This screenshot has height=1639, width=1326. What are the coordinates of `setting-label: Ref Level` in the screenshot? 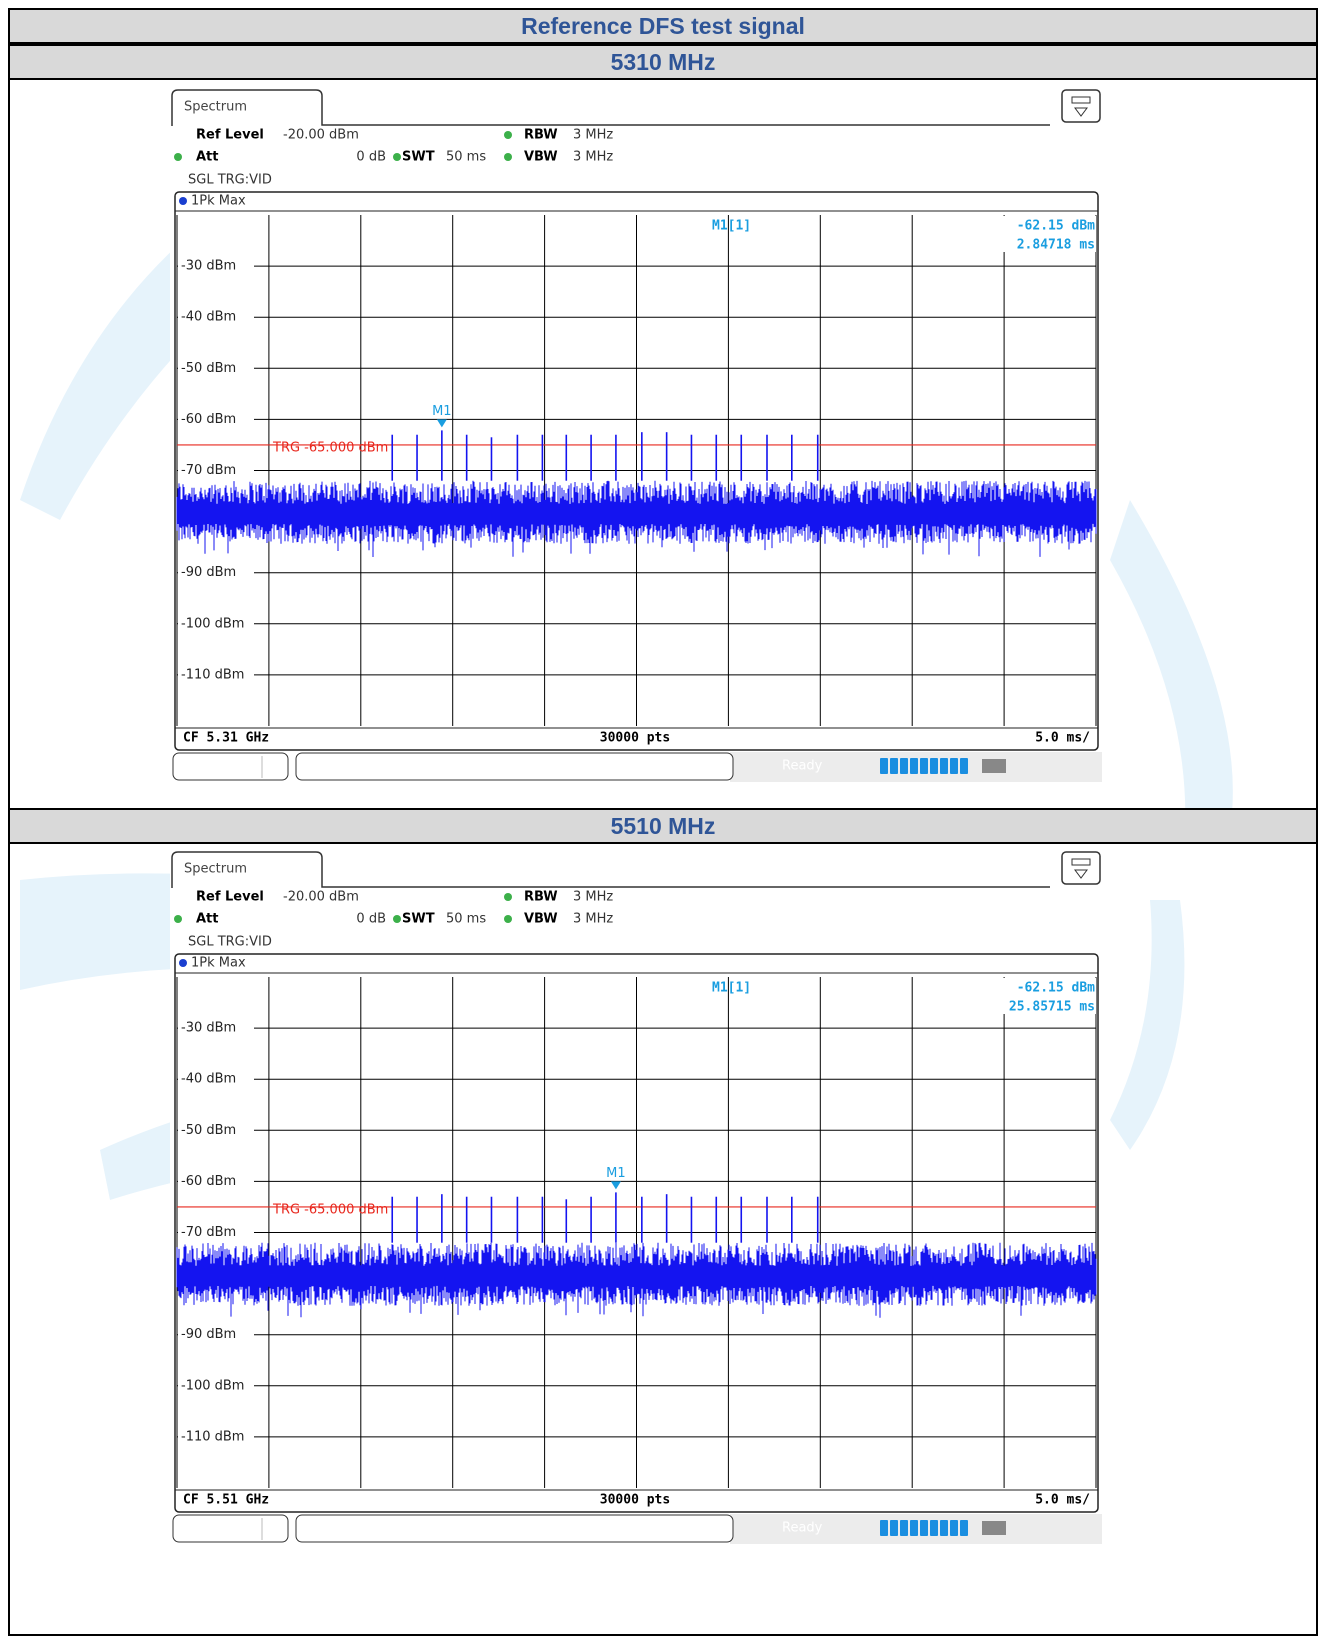 It's located at (230, 897).